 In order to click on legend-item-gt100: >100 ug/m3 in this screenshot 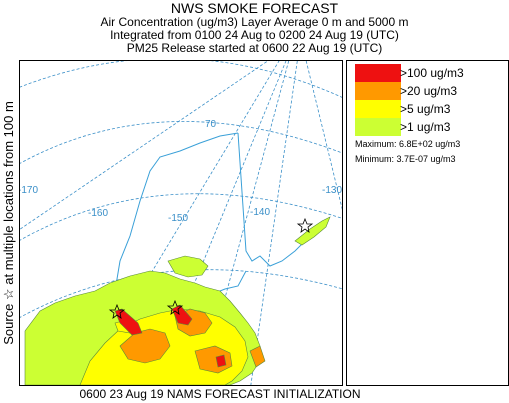, I will do `click(430, 73)`.